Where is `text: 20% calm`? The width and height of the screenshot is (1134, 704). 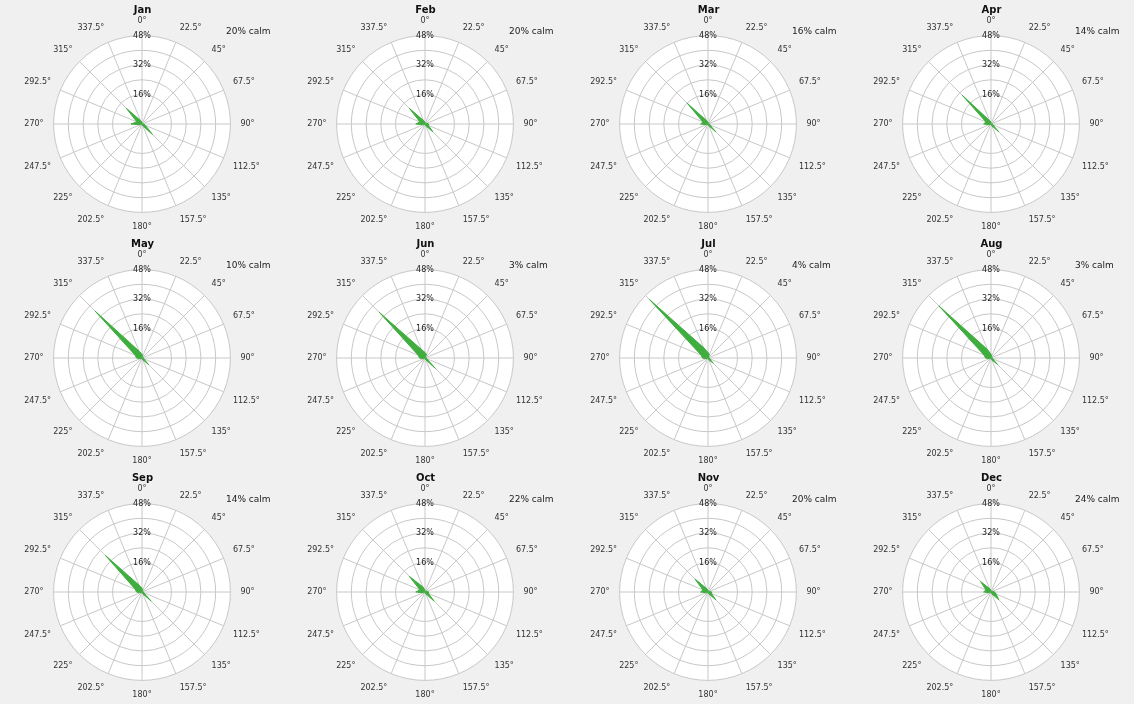 text: 20% calm is located at coordinates (248, 30).